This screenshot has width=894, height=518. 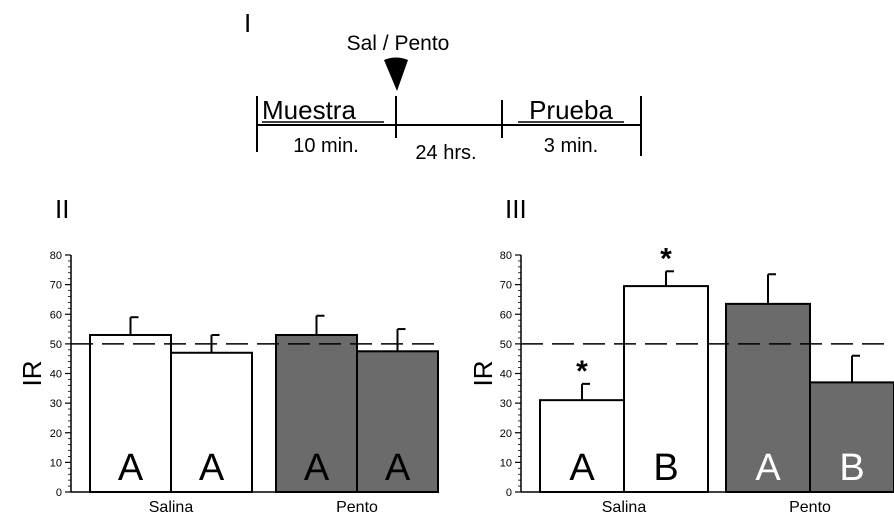 I want to click on delay-duration: 24 hrs., so click(x=445, y=153).